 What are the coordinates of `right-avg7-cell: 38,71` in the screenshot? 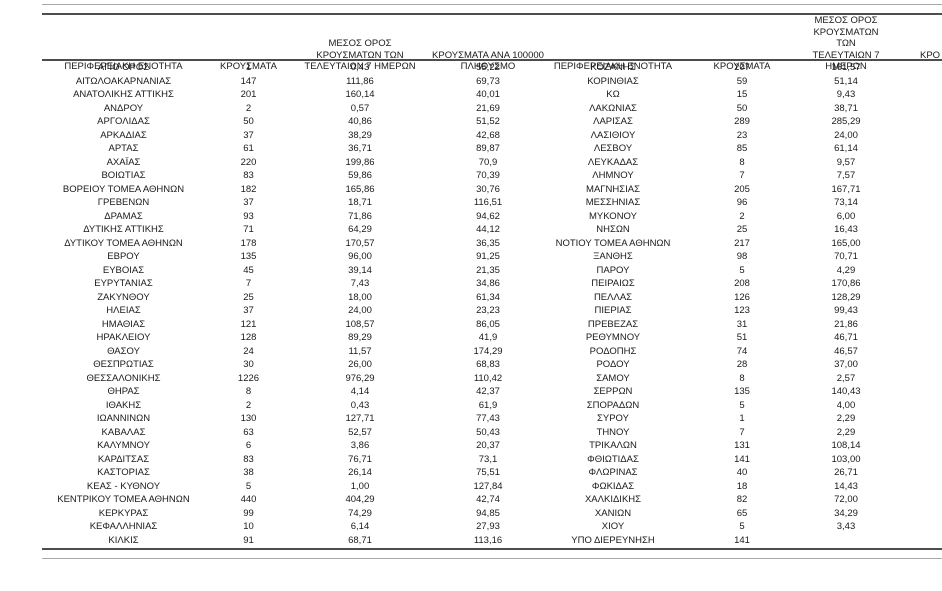 It's located at (846, 108).